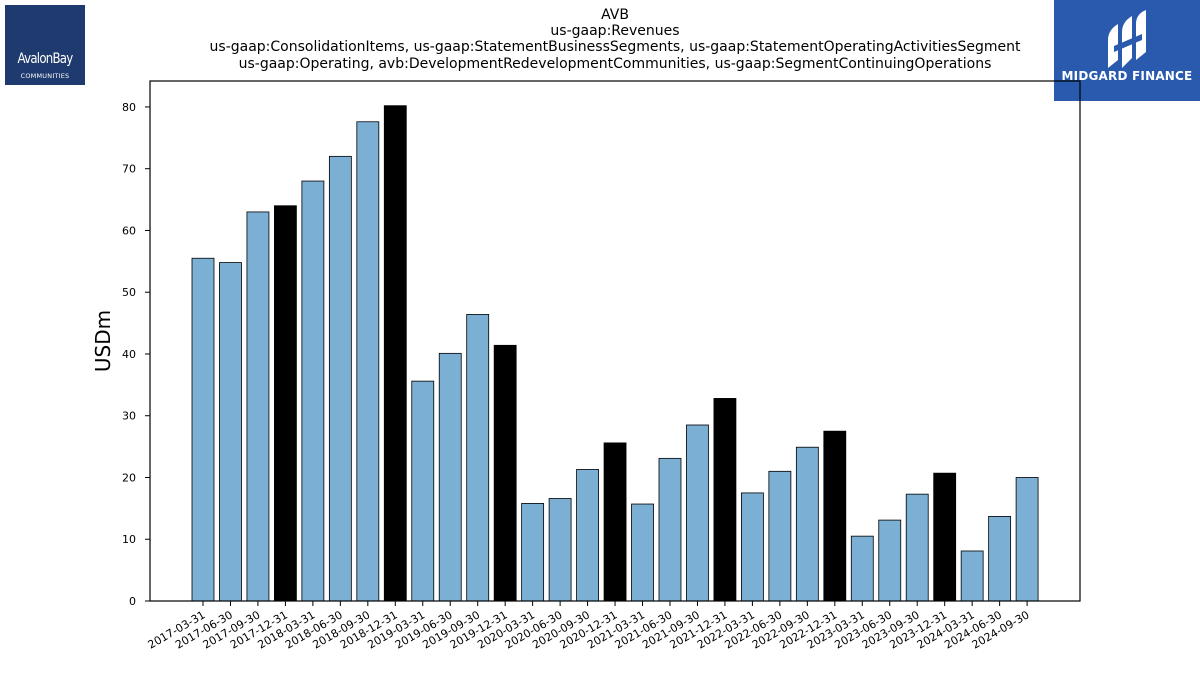 This screenshot has height=675, width=1200. What do you see at coordinates (1127, 76) in the screenshot?
I see `midgard-logo-name: MIDGARD FINANCE` at bounding box center [1127, 76].